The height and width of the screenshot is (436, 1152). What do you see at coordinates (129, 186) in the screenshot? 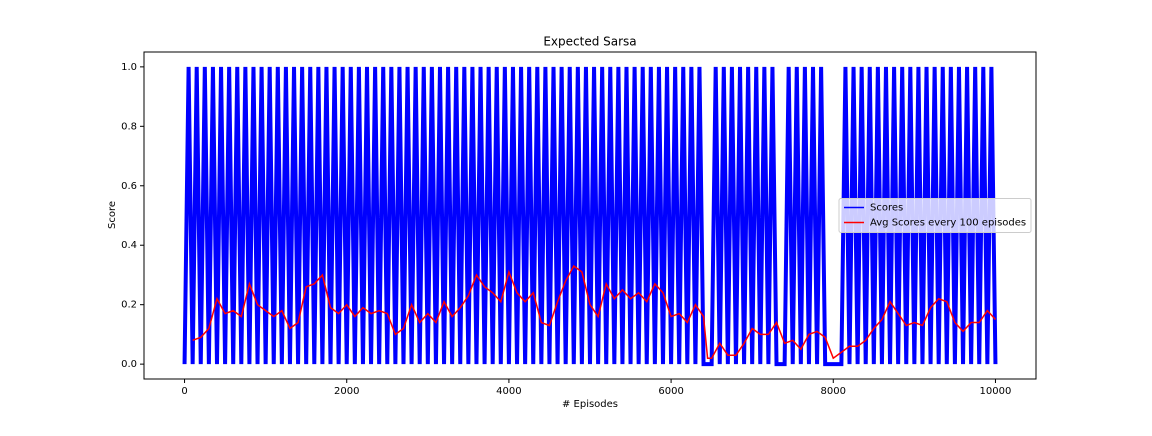
I see `y-tick-label: 0.6` at bounding box center [129, 186].